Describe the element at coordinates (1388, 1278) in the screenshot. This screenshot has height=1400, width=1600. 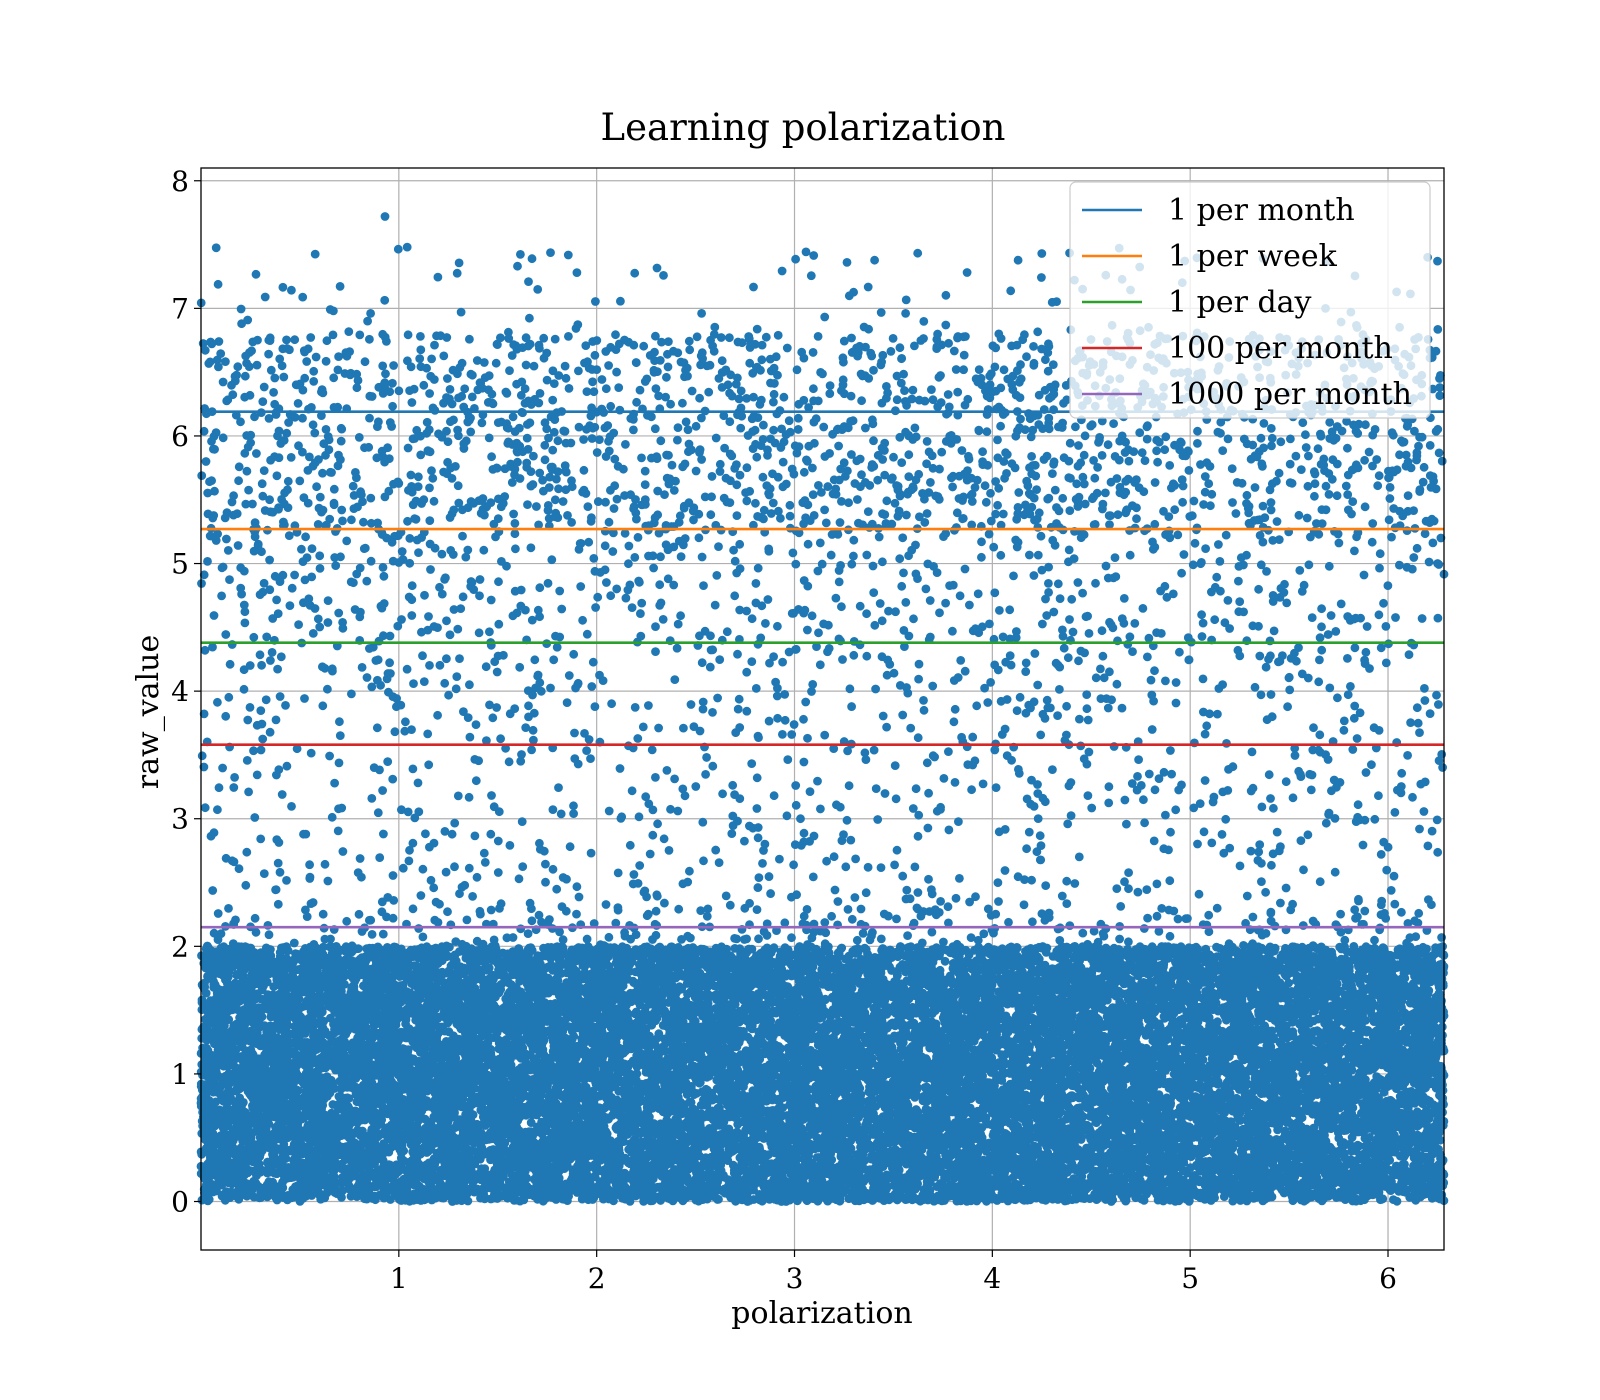
I see `x-tick-label: 6` at that location.